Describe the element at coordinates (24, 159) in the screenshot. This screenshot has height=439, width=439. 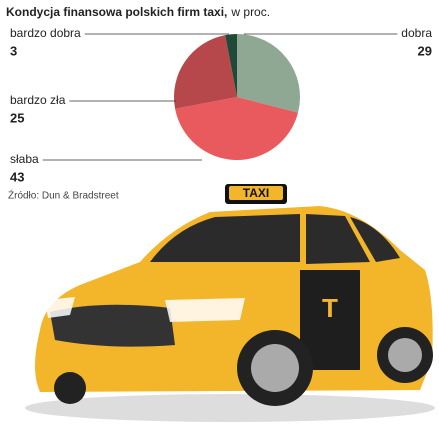
I see `category-label: słaba` at that location.